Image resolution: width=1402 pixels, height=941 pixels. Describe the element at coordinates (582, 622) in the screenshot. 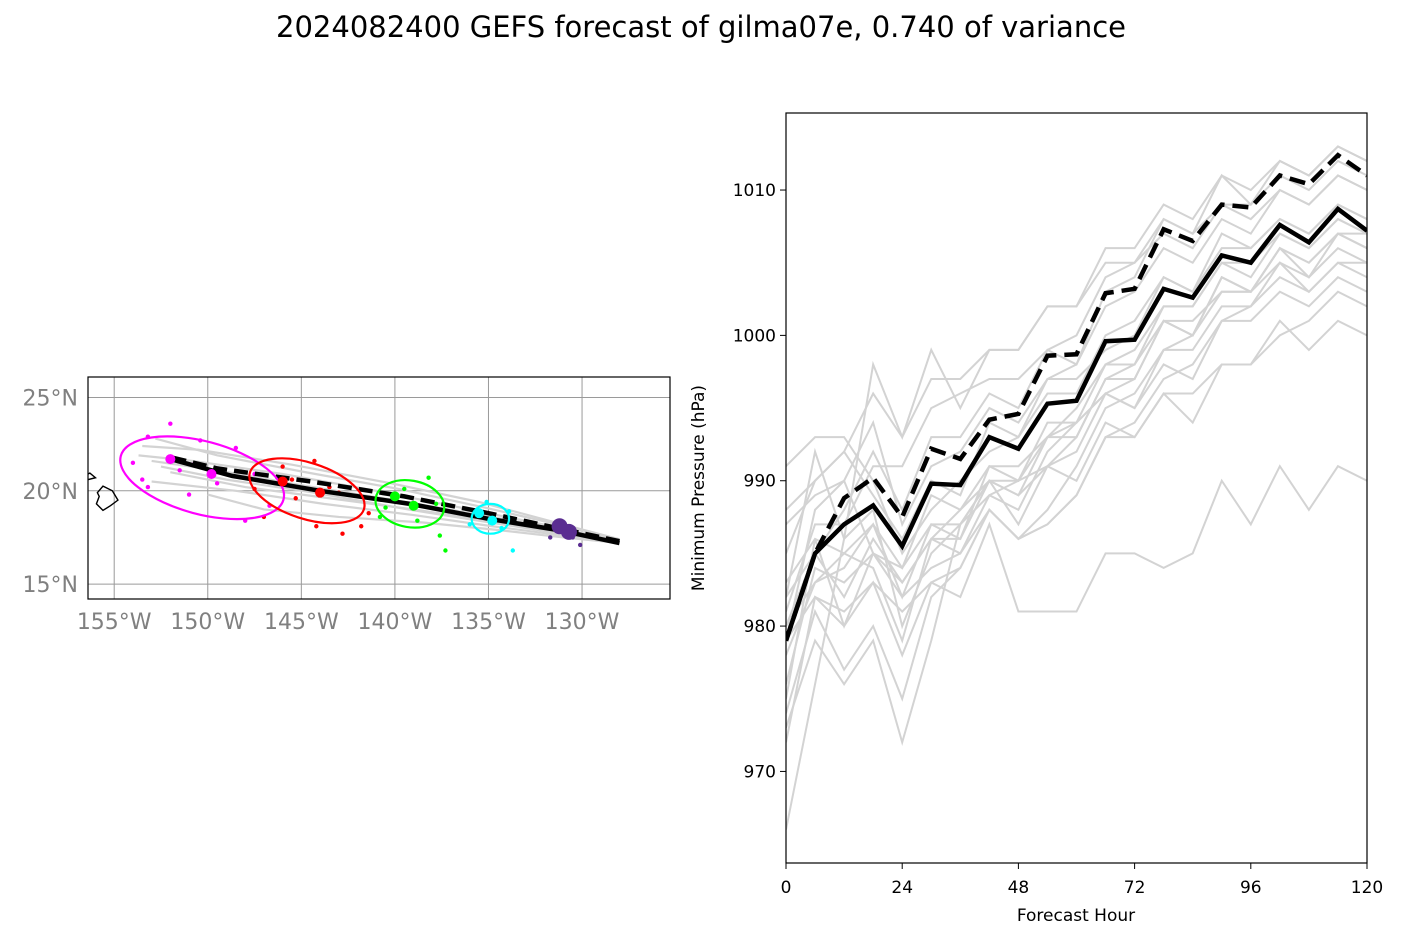

I see `map-x-tick-label: 130°W` at that location.